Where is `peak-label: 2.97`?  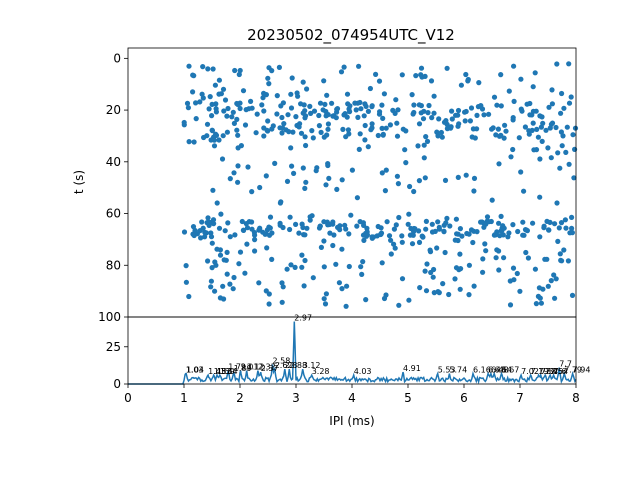
peak-label: 2.97 is located at coordinates (303, 318).